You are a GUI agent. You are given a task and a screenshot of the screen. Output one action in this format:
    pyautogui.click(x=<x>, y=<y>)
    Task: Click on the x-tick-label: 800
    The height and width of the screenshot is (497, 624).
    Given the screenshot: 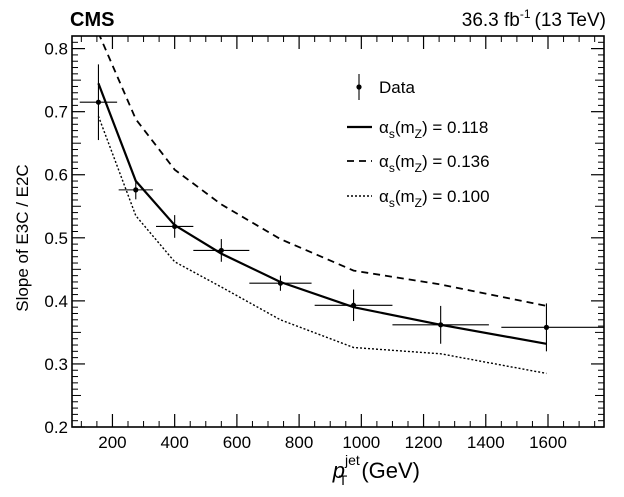 What is the action you would take?
    pyautogui.click(x=299, y=442)
    